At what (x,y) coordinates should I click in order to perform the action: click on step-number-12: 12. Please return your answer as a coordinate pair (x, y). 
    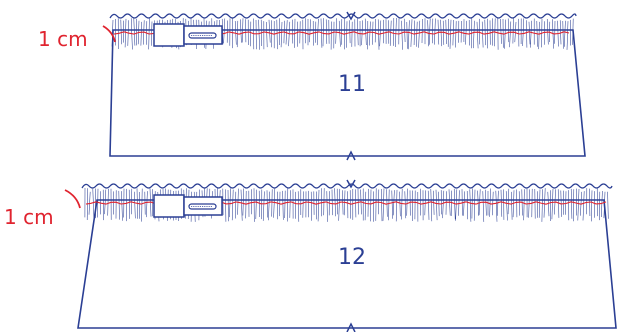
    Looking at the image, I should click on (352, 257).